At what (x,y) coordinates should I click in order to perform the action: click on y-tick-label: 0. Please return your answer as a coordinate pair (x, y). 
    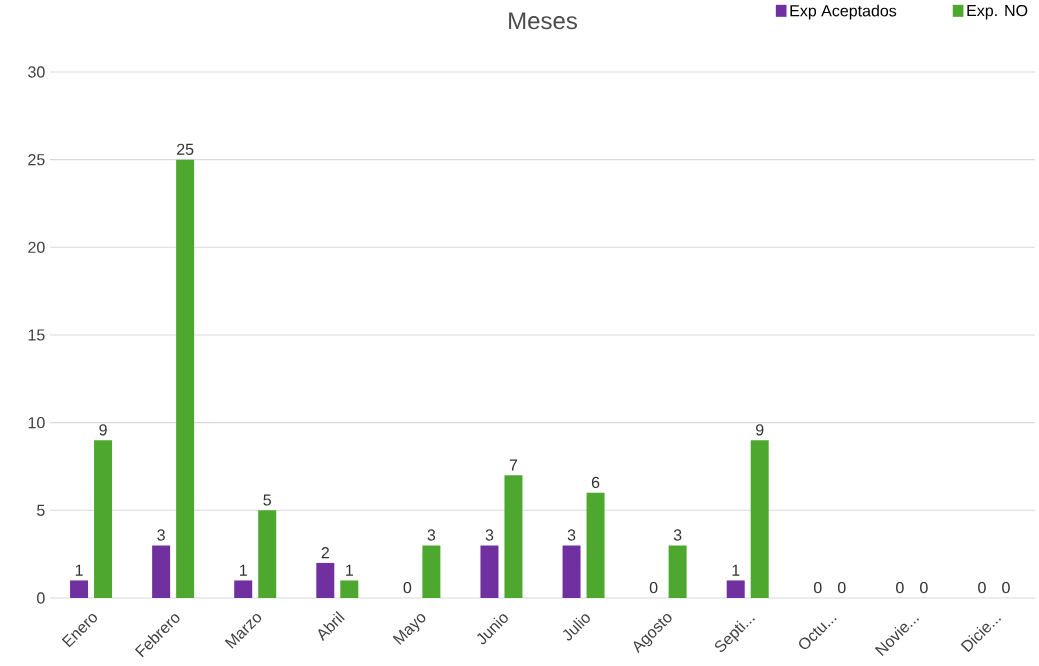
    Looking at the image, I should click on (41, 598).